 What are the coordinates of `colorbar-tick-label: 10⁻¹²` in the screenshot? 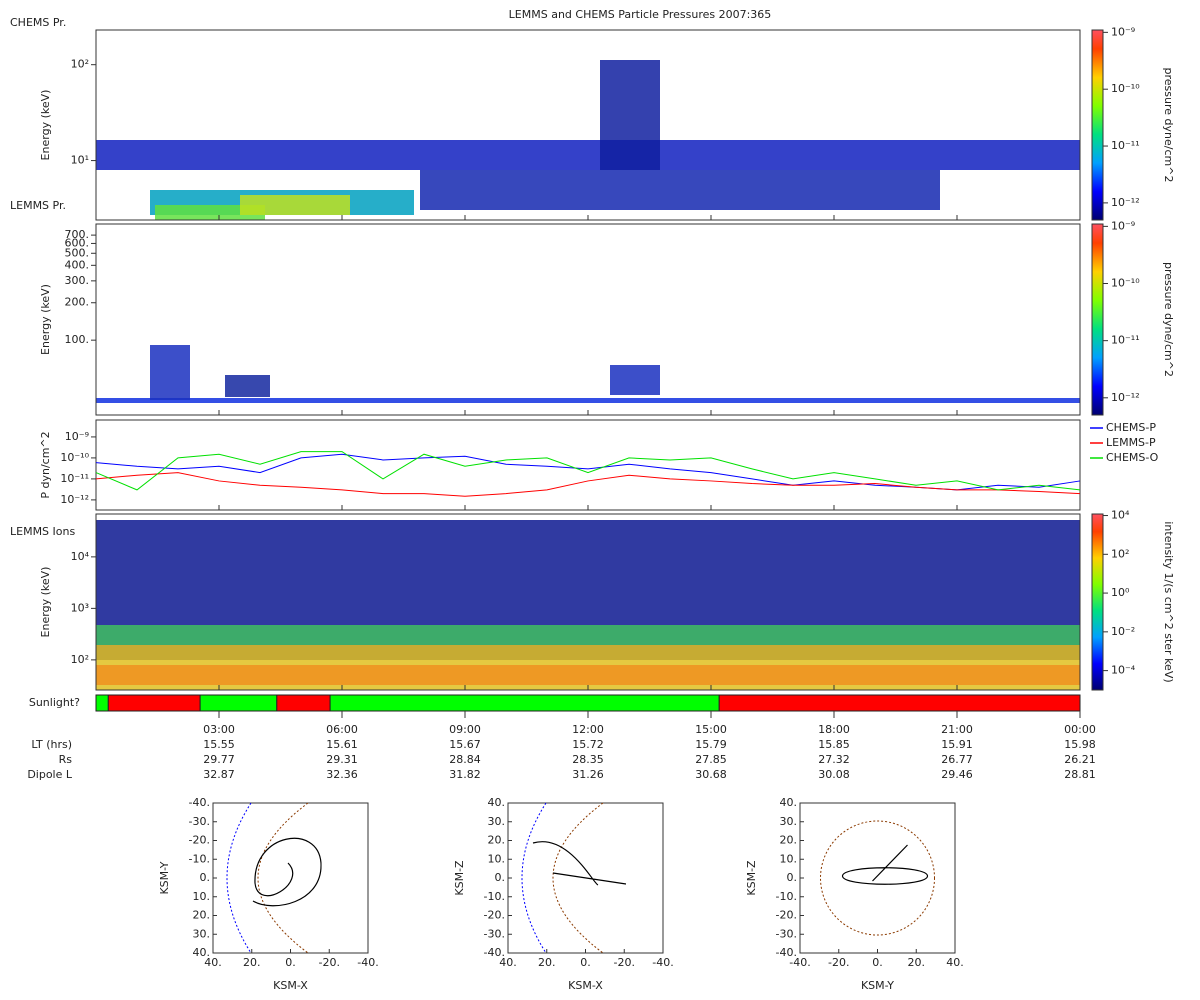 It's located at (1125, 202).